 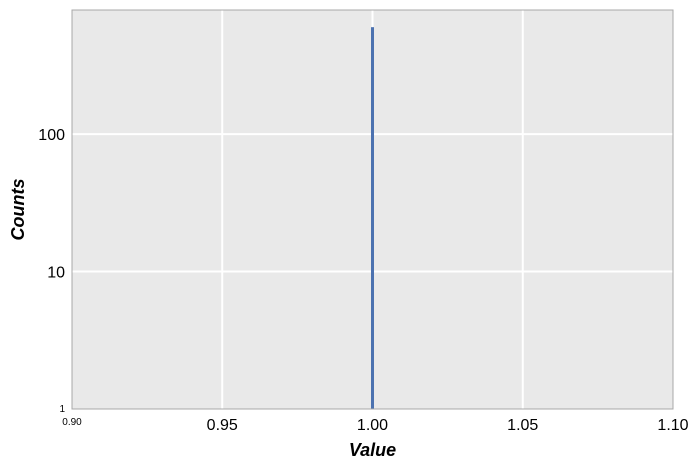 I want to click on histogram-bar, so click(x=372, y=218).